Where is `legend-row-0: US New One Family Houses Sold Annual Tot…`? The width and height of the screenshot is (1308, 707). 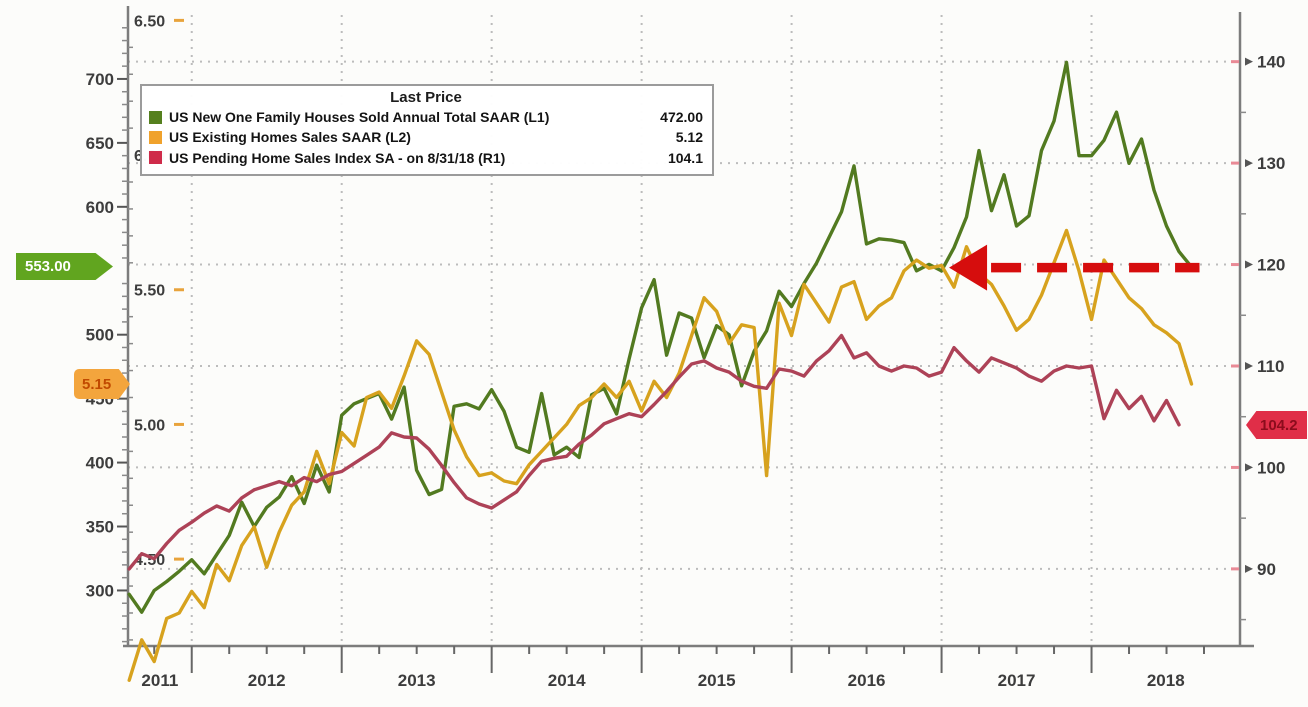 legend-row-0: US New One Family Houses Sold Annual Tot… is located at coordinates (426, 117).